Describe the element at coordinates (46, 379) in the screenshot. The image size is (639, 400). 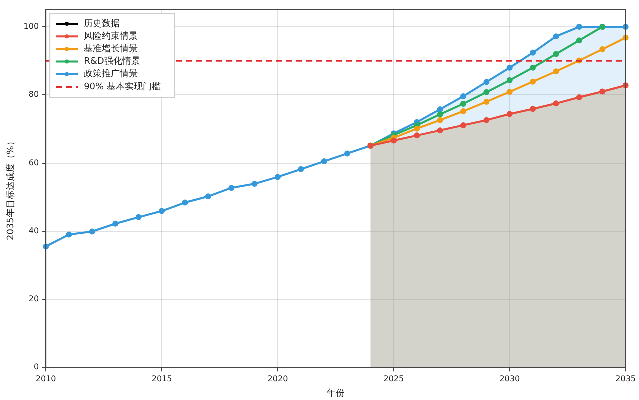
I see `x-tick-label: 2010` at that location.